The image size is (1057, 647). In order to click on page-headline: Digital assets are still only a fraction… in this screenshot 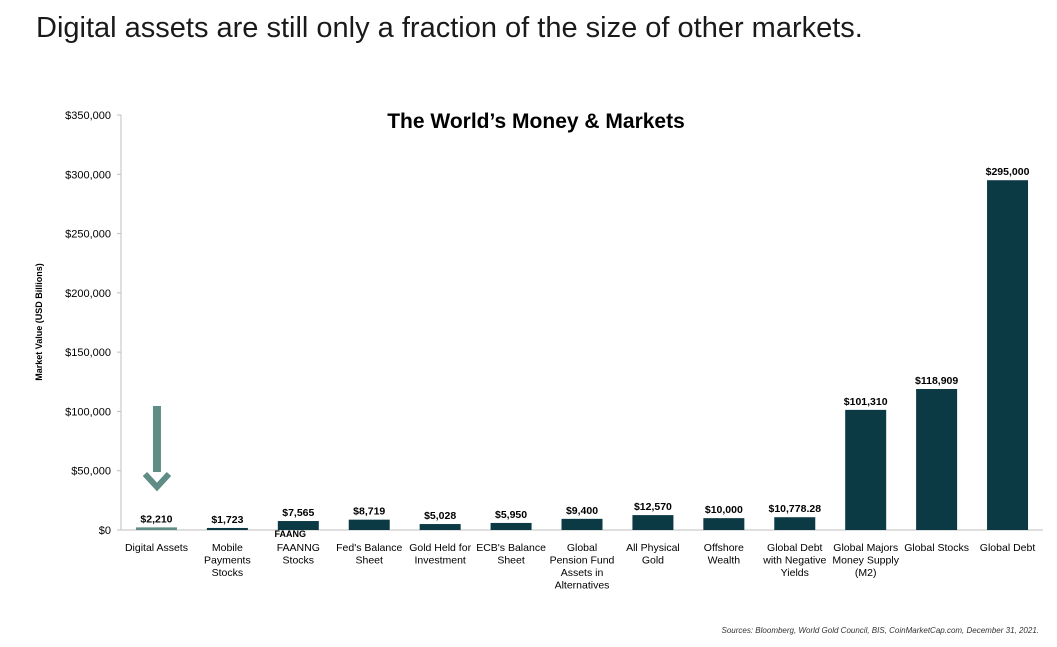, I will do `click(449, 28)`.